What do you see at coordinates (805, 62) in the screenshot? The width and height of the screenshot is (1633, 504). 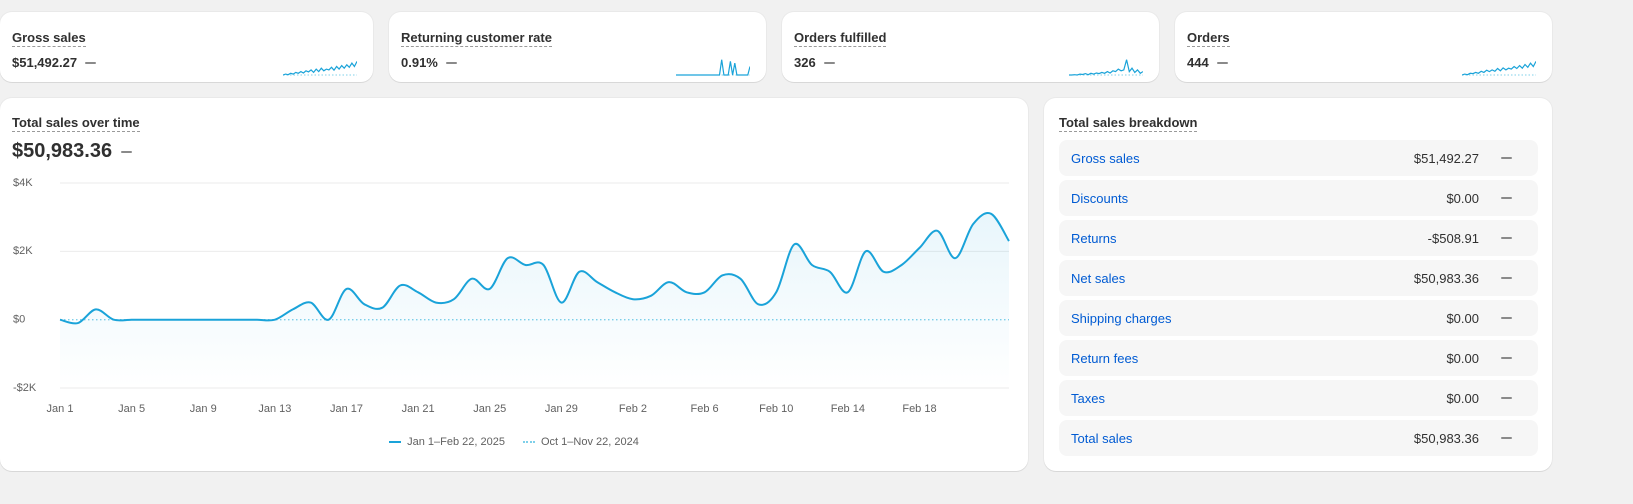 I see `metric-value-text: 326` at bounding box center [805, 62].